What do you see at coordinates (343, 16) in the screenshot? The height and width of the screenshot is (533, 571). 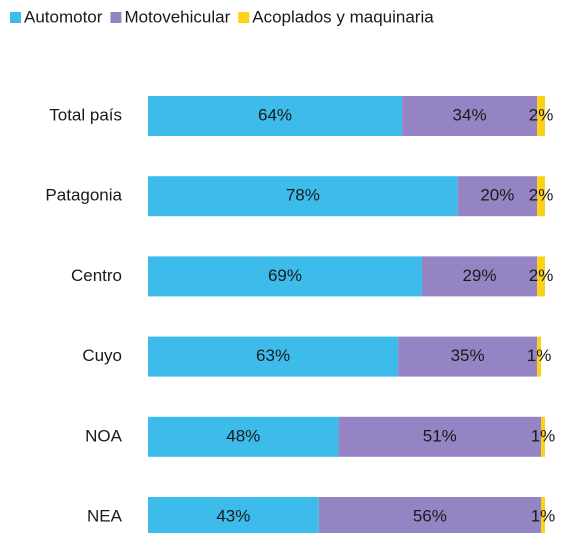 I see `legend-label: Acoplados y maquinaria` at bounding box center [343, 16].